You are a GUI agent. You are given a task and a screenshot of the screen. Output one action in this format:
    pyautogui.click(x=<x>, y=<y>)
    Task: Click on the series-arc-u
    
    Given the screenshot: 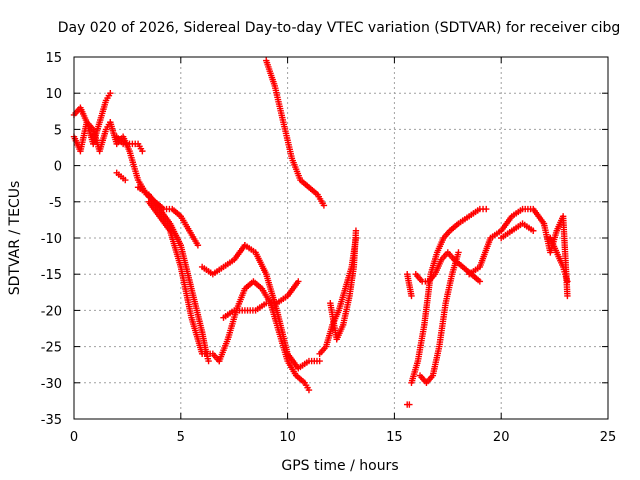 What is the action you would take?
    pyautogui.click(x=517, y=231)
    